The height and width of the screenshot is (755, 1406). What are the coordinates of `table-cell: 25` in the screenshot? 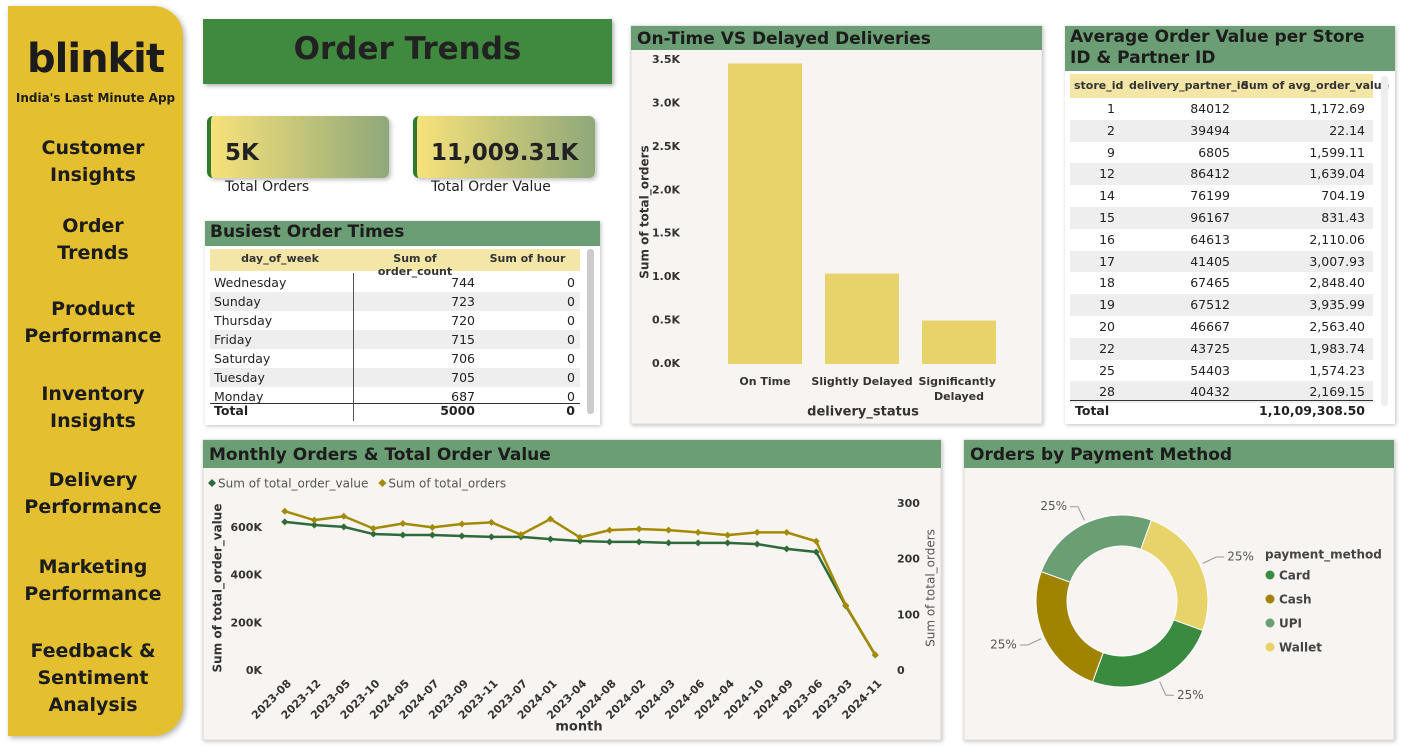 It's located at (1107, 370).